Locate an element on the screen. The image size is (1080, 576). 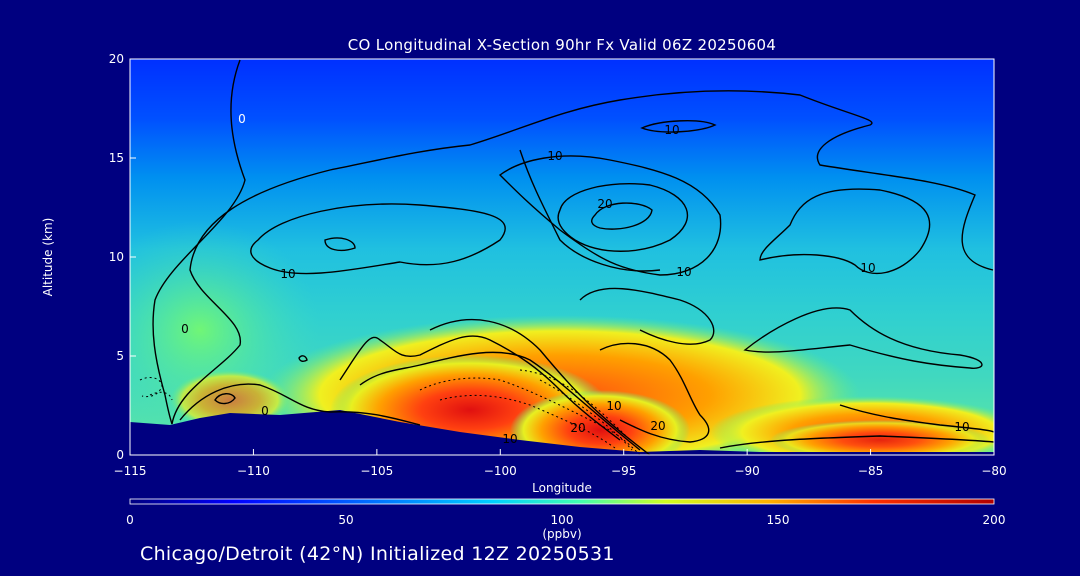
x-tick-label: −110 is located at coordinates (253, 471).